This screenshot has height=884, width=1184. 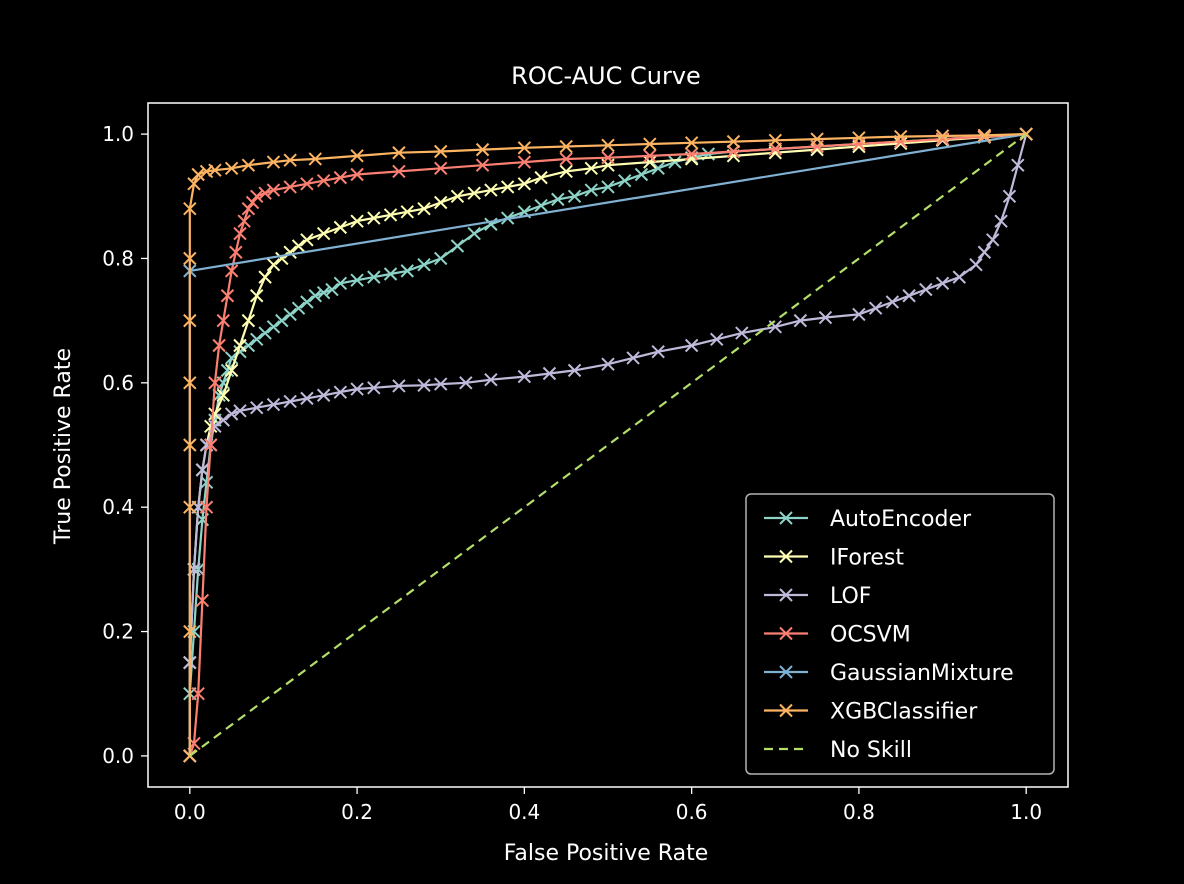 I want to click on legend-label: No Skill, so click(x=871, y=750).